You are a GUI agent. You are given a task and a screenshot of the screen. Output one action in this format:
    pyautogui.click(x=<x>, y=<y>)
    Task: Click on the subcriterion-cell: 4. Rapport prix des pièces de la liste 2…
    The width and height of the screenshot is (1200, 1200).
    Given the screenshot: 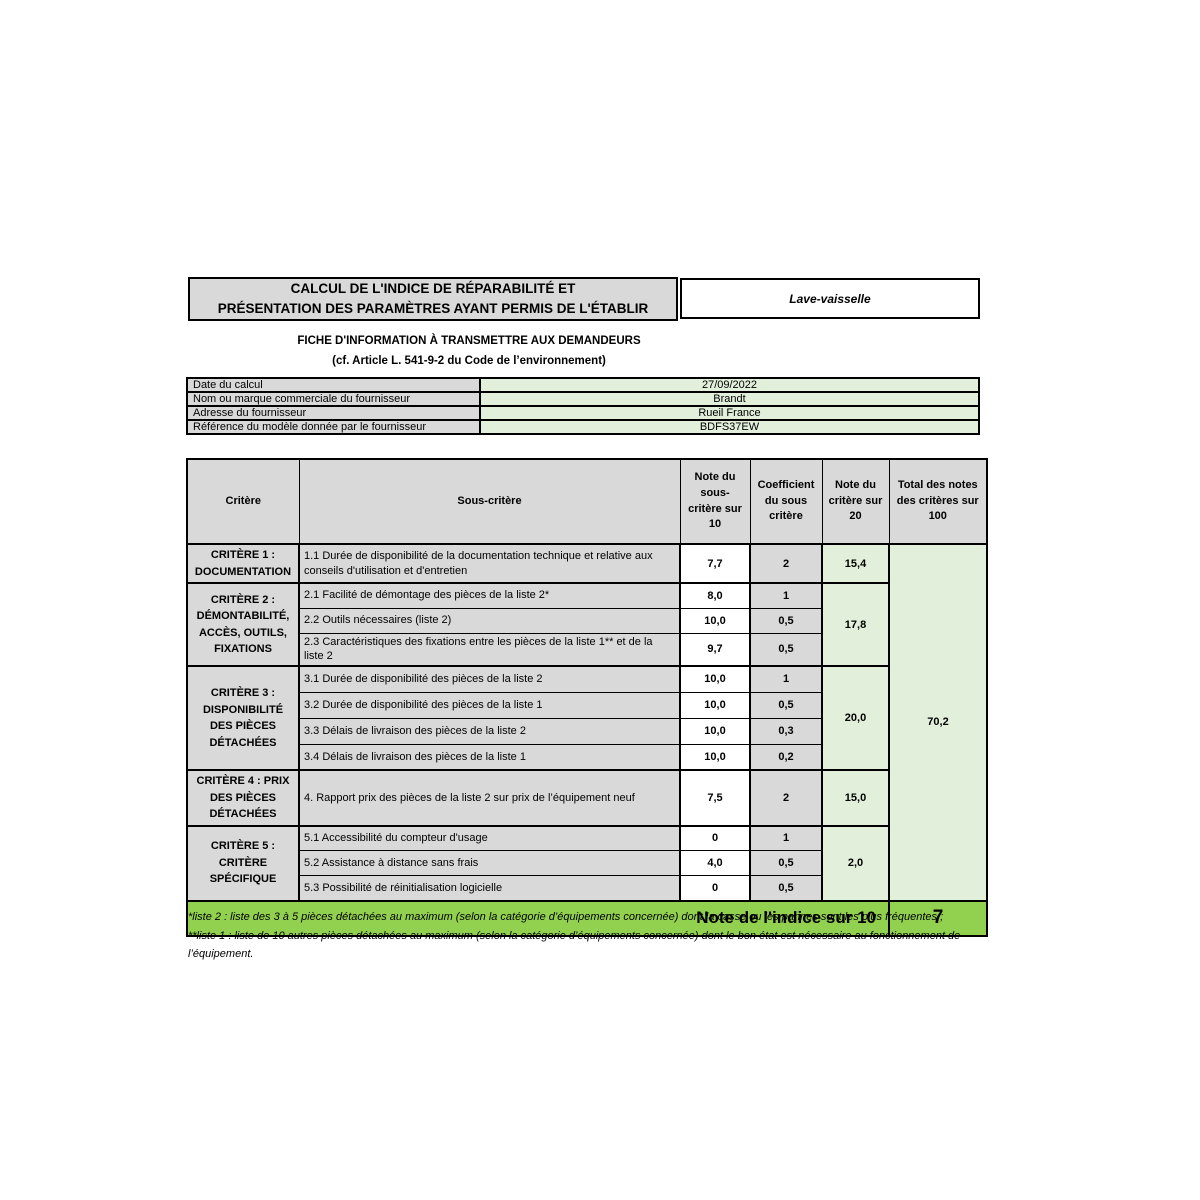 What is the action you would take?
    pyautogui.click(x=489, y=798)
    